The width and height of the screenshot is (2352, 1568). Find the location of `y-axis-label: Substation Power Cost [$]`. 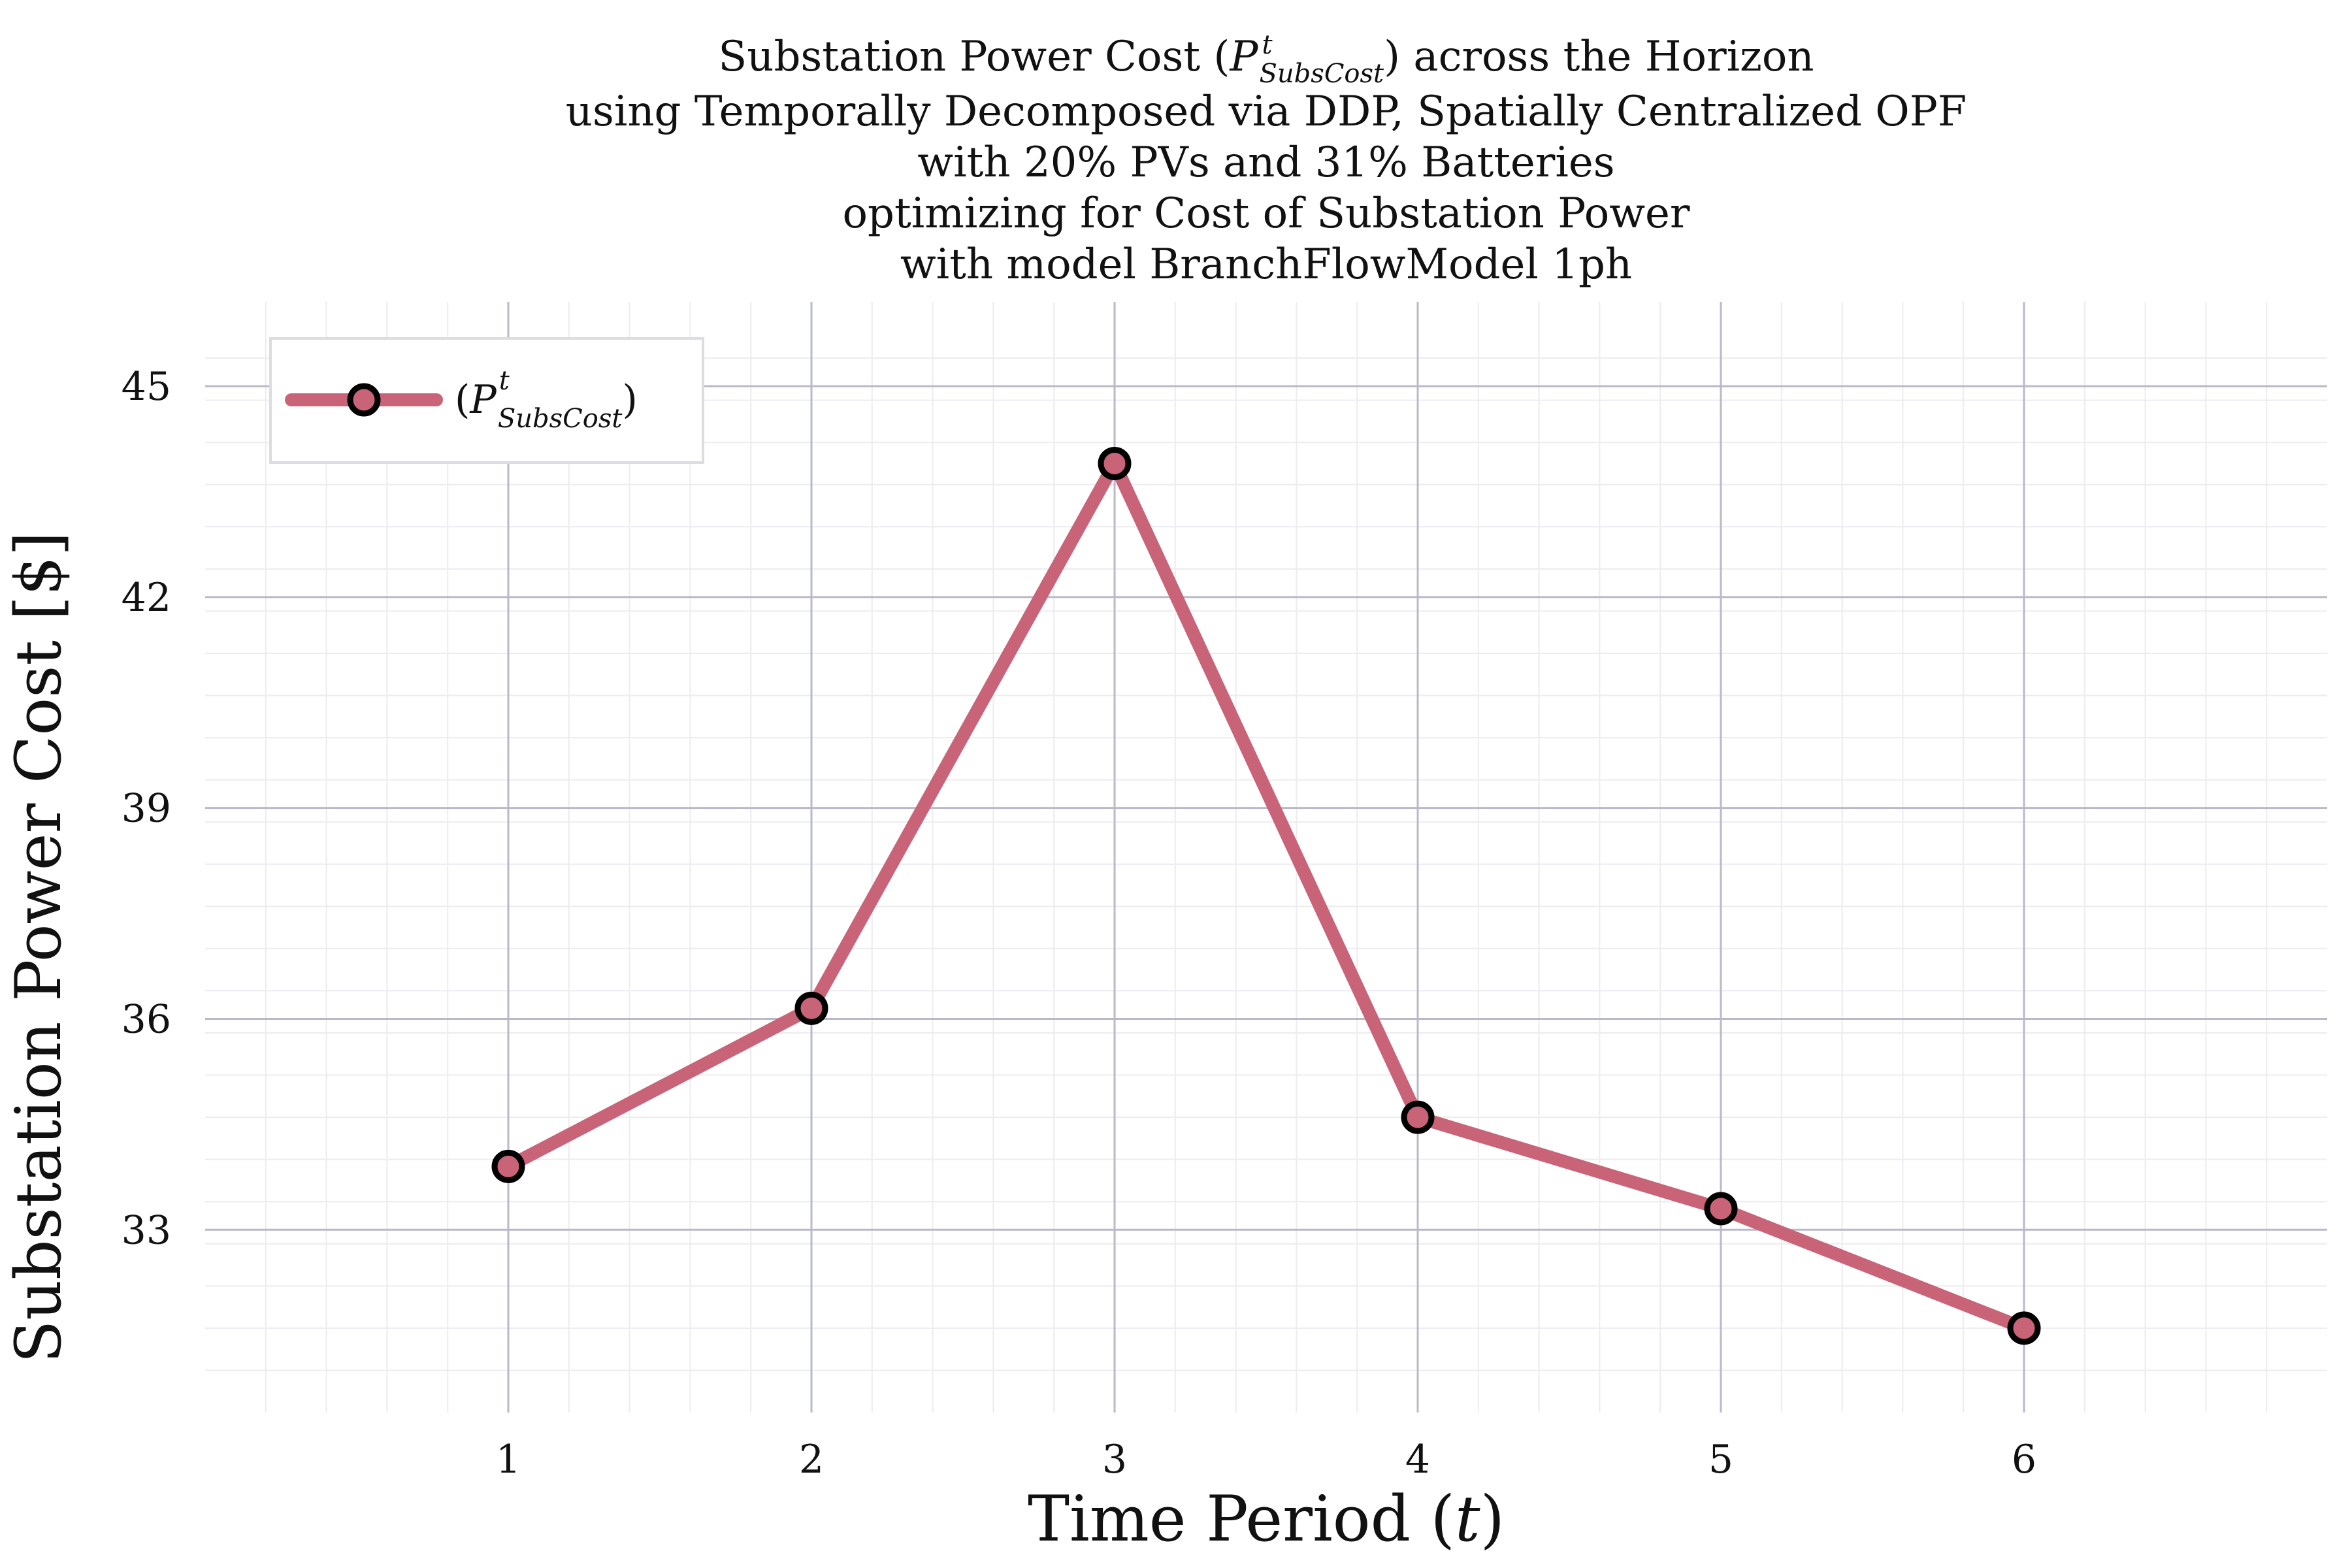

y-axis-label: Substation Power Cost [$] is located at coordinates (38, 947).